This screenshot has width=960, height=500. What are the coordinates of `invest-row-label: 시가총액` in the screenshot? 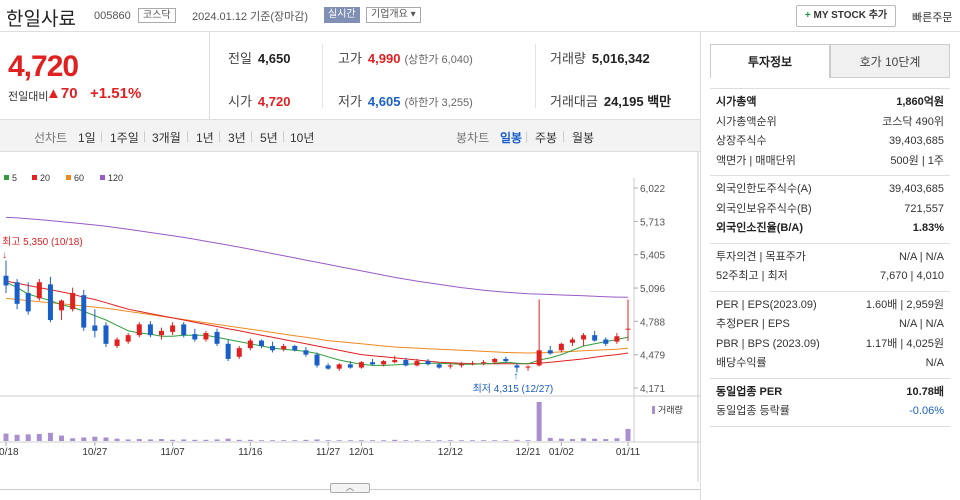 It's located at (736, 102).